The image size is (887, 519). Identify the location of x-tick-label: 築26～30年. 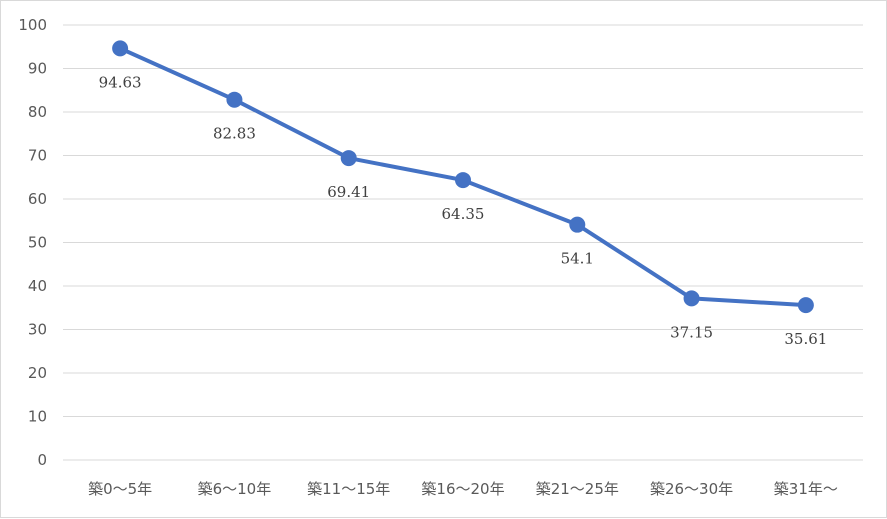
(691, 489).